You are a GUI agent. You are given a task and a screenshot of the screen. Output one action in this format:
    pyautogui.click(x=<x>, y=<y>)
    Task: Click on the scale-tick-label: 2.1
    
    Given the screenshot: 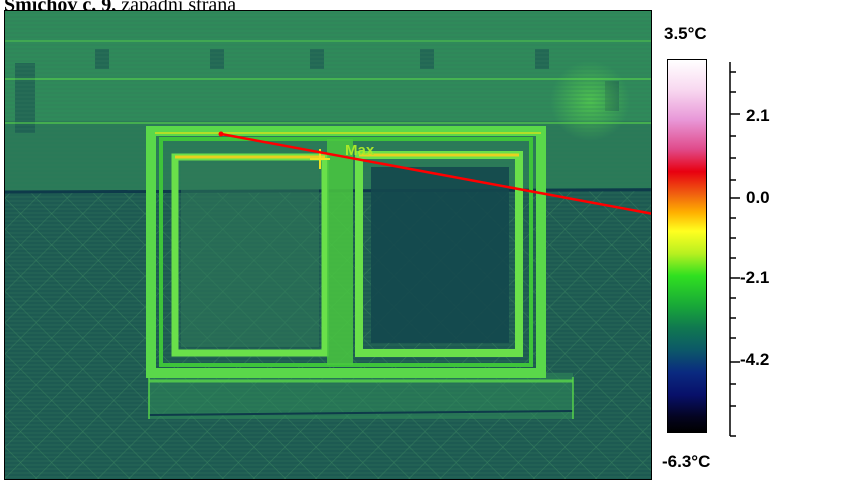 What is the action you would take?
    pyautogui.click(x=758, y=115)
    